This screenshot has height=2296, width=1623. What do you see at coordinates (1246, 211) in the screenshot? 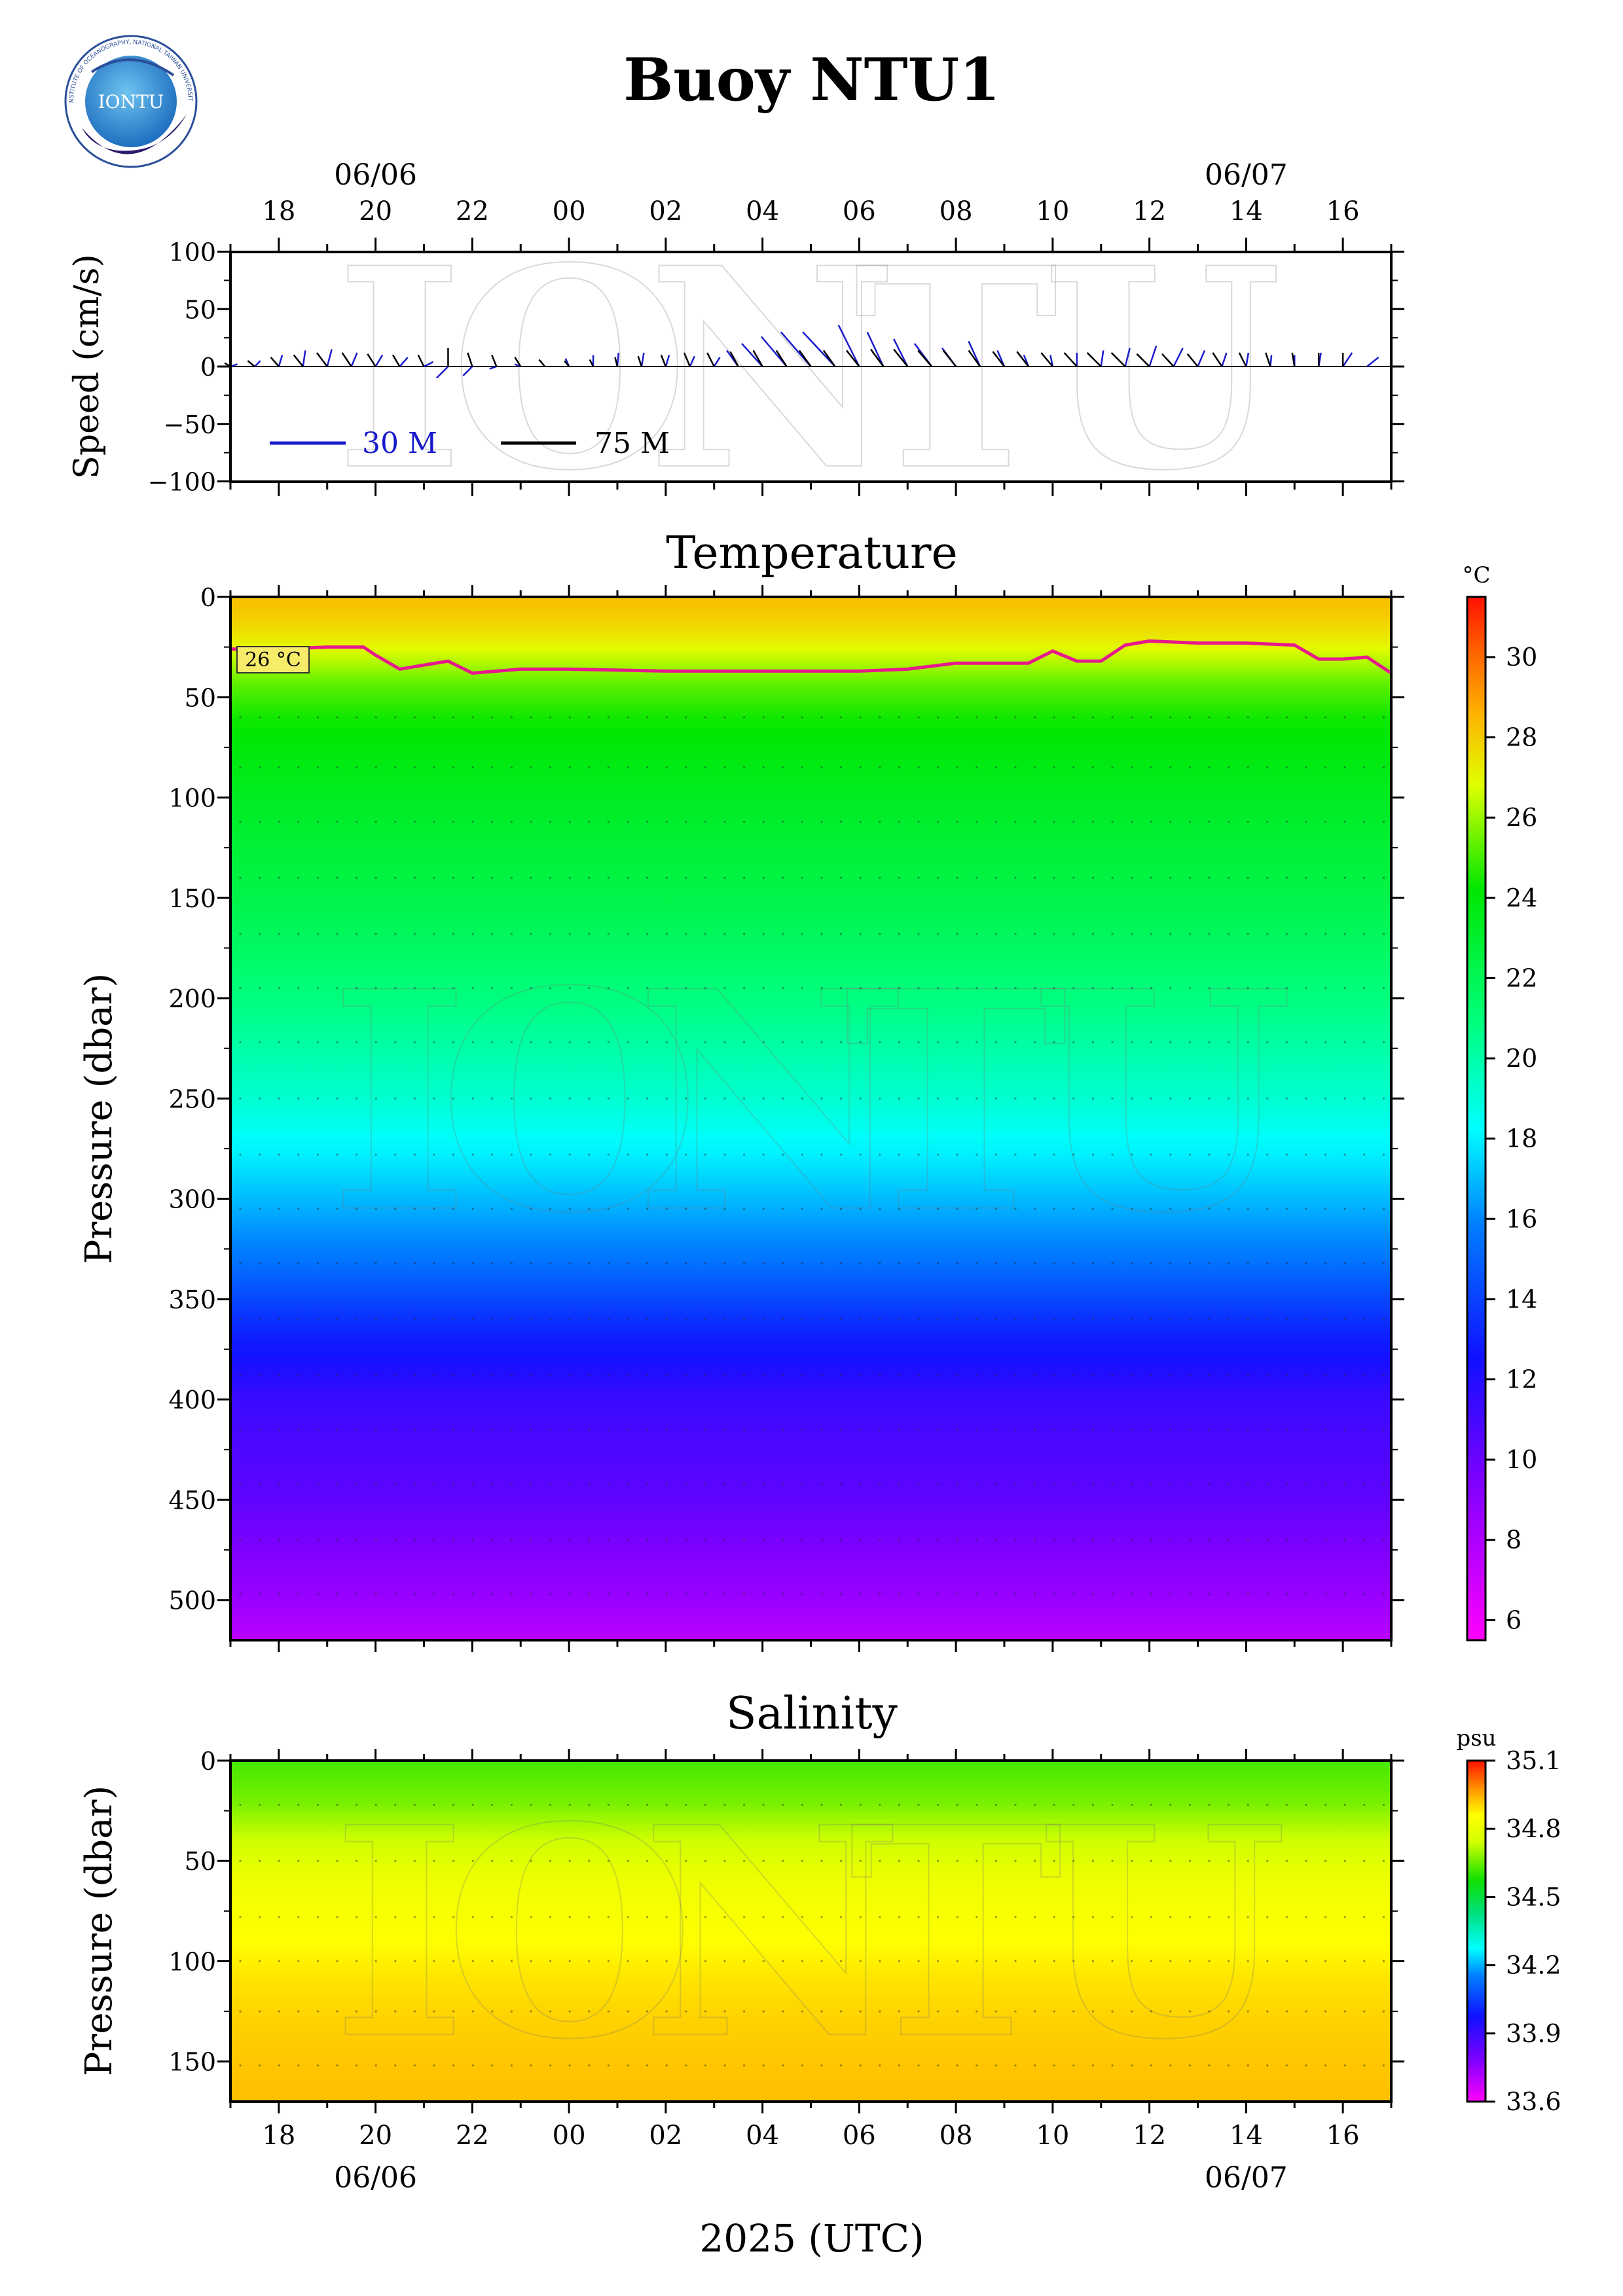
I see `top-hour-tick-label: 14` at bounding box center [1246, 211].